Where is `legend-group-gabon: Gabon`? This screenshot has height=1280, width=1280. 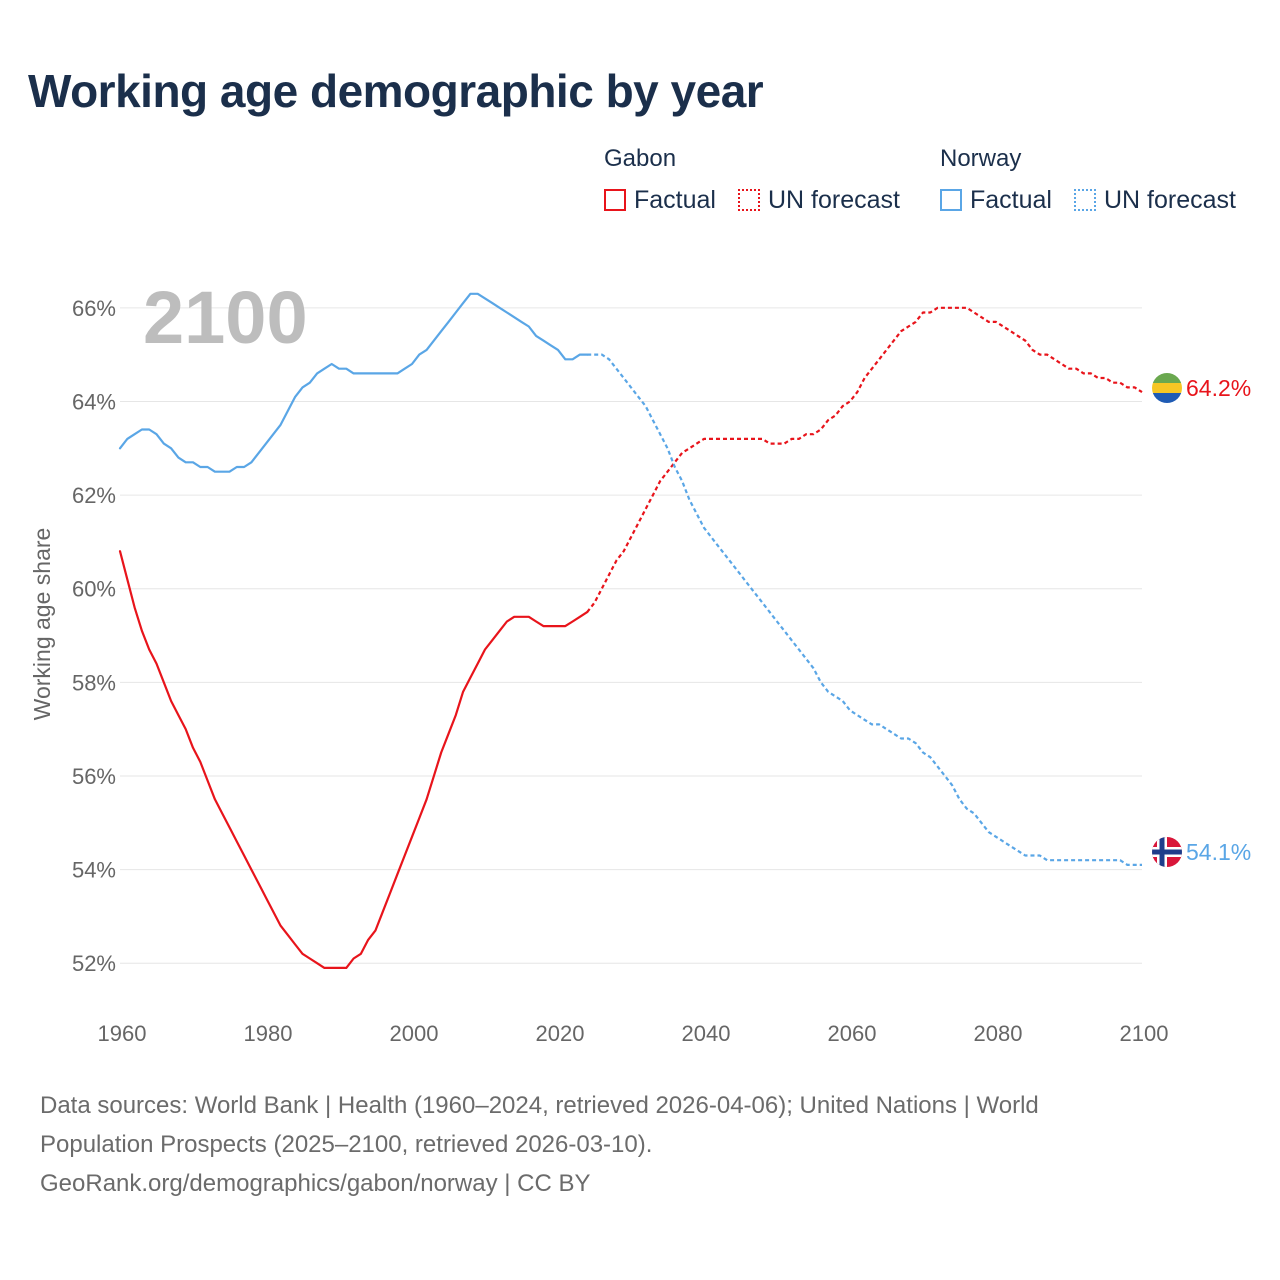
legend-group-gabon: Gabon is located at coordinates (640, 158).